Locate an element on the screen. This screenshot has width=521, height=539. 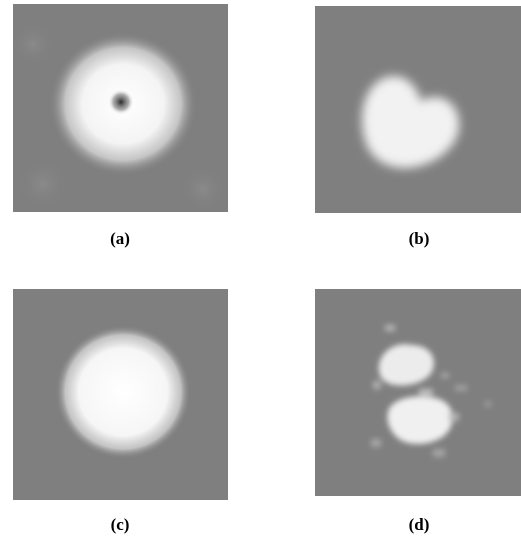
panel-c-blob is located at coordinates (123, 392).